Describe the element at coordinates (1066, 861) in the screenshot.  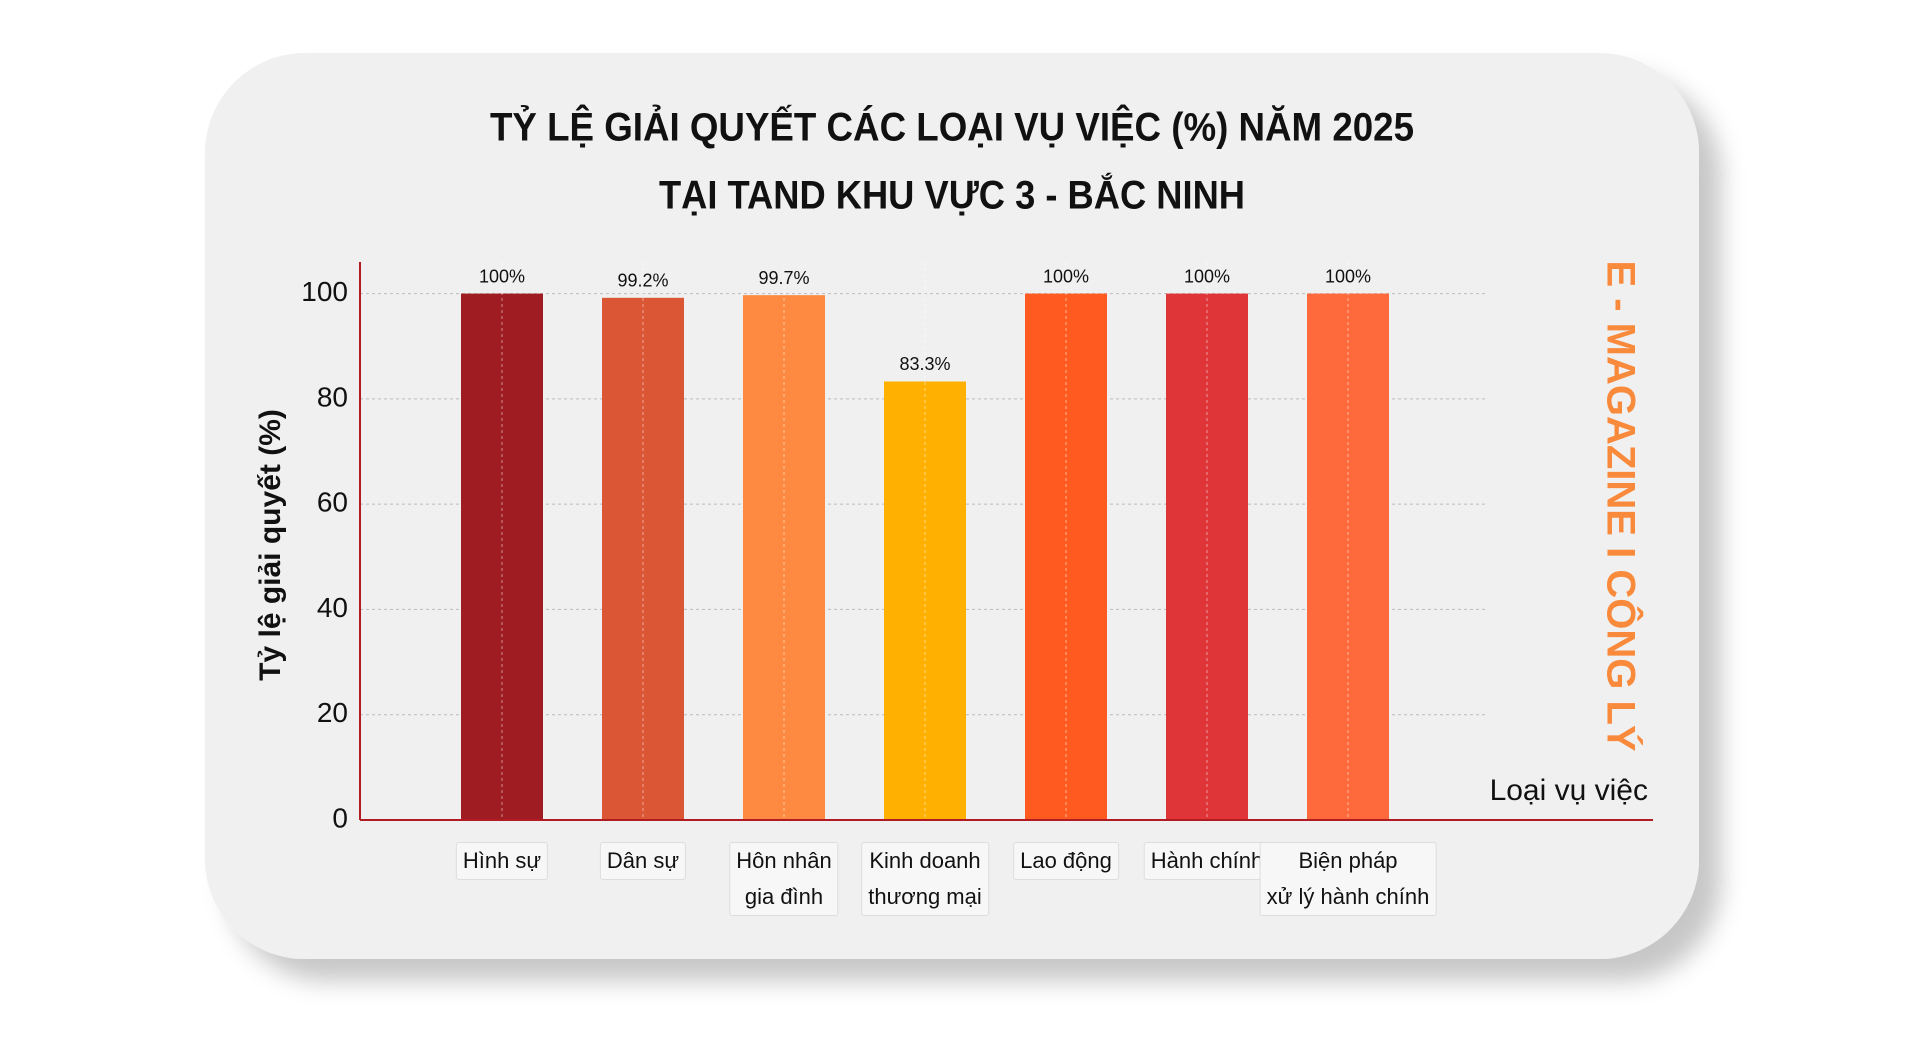
I see `x-tick-label: Lao động` at that location.